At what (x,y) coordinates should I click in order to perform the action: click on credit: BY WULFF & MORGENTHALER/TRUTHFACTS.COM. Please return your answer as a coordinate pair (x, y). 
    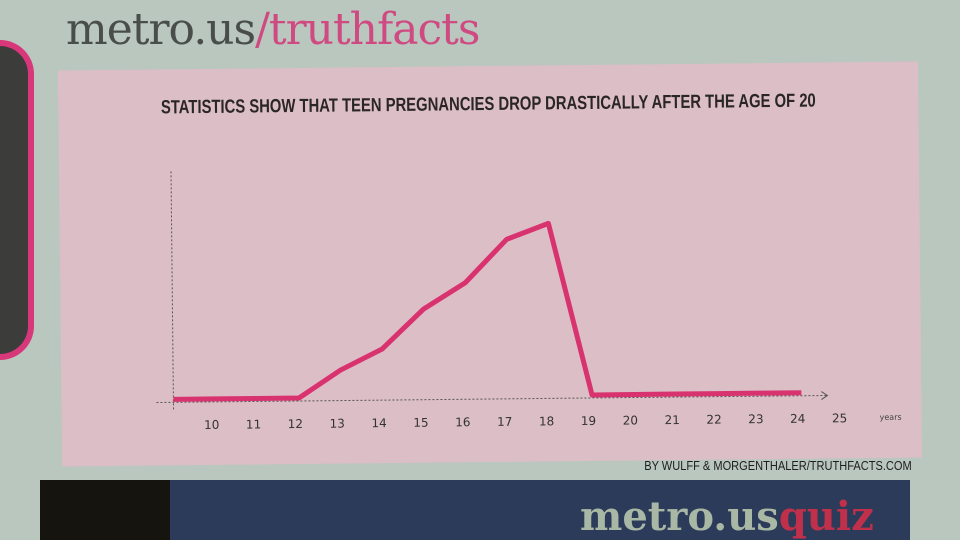
    Looking at the image, I should click on (778, 465).